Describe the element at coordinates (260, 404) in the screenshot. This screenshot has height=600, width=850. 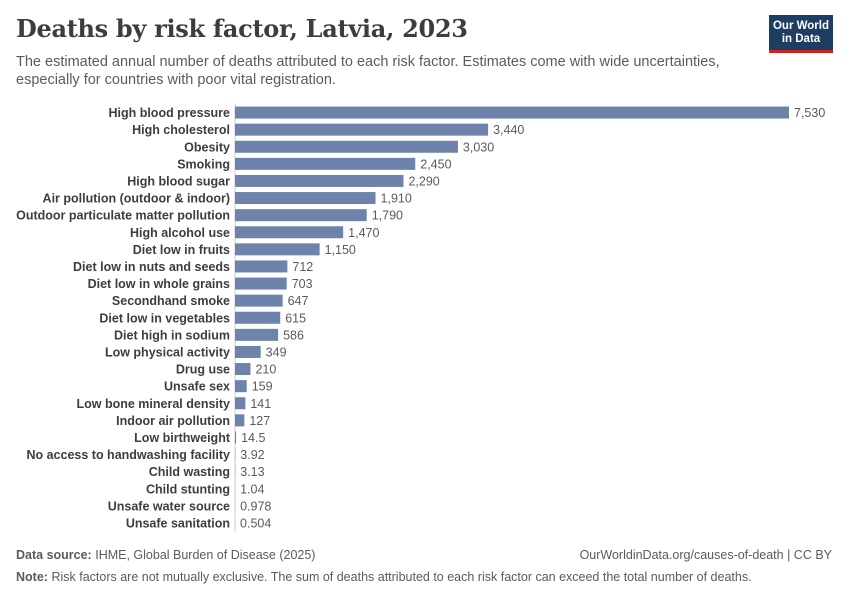
I see `value-label: 141` at that location.